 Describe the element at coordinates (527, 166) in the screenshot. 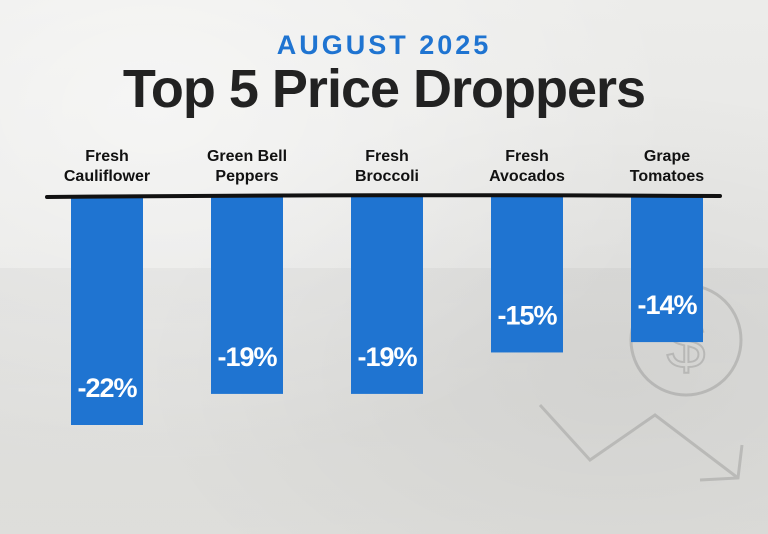

I see `category-label: Fresh Avocados` at that location.